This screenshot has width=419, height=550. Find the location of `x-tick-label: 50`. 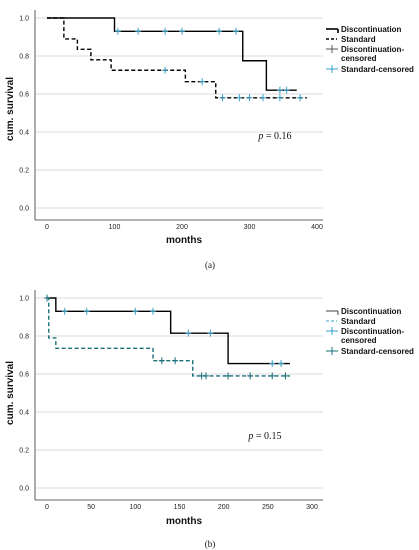

x-tick-label: 50 is located at coordinates (91, 507).